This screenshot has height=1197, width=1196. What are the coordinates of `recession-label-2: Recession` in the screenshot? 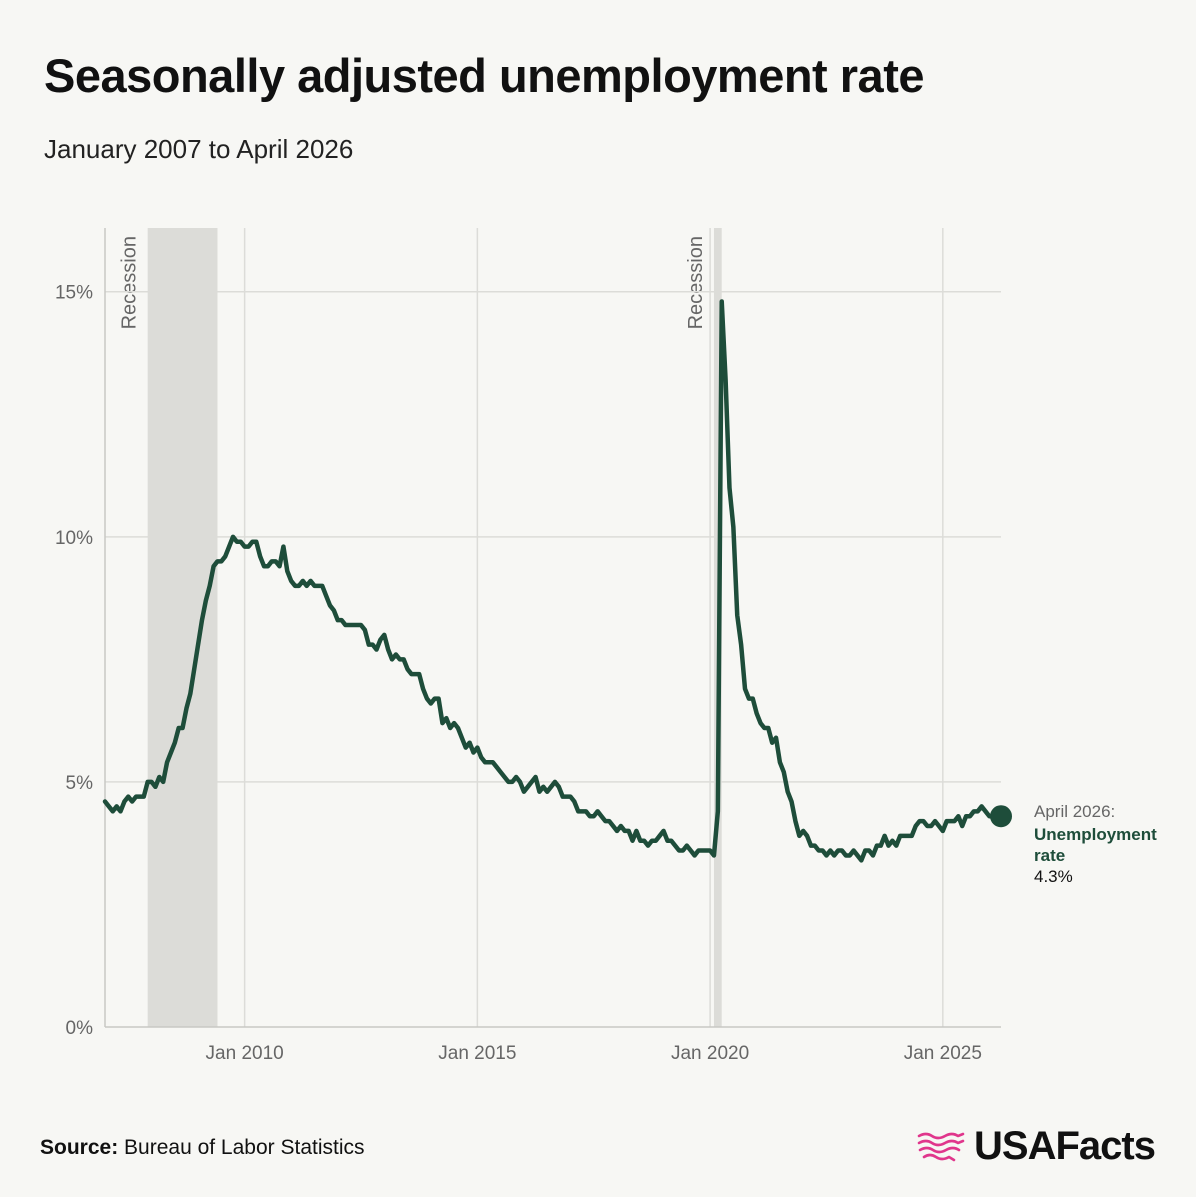 It's located at (696, 282).